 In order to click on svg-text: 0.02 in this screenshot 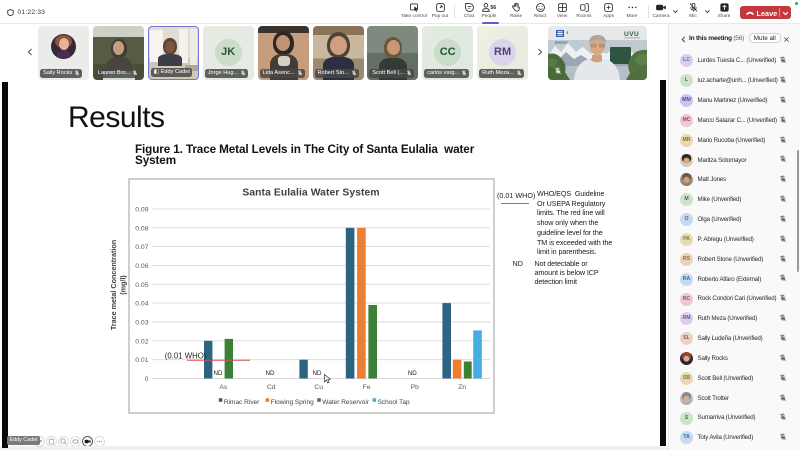, I will do `click(141, 341)`.